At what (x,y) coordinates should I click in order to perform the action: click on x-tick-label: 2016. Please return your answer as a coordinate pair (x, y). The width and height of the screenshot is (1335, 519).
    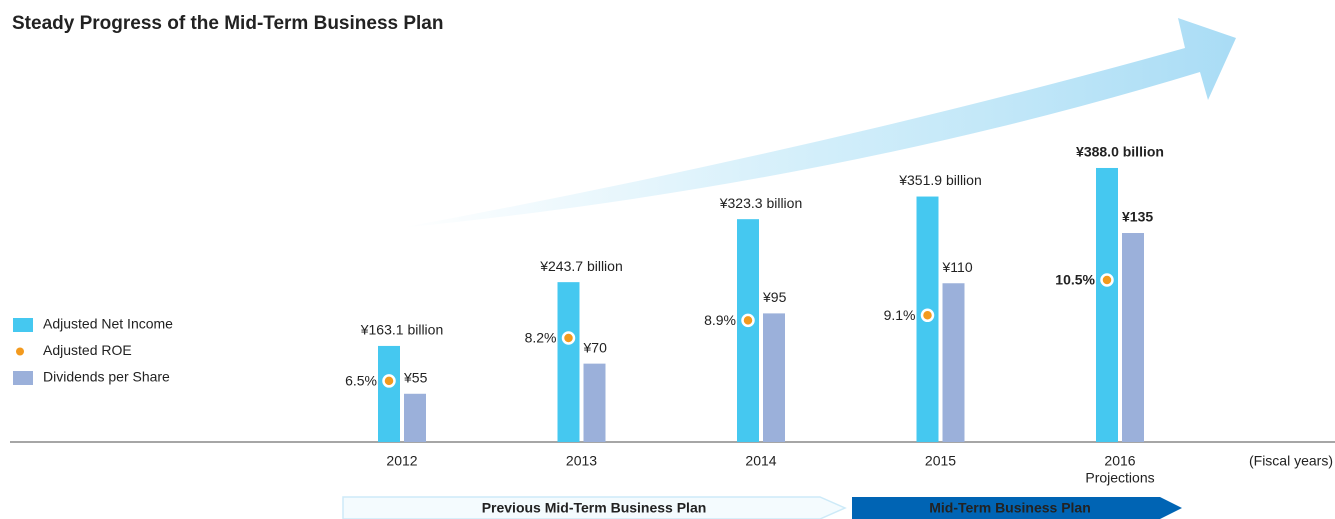
    Looking at the image, I should click on (1119, 461).